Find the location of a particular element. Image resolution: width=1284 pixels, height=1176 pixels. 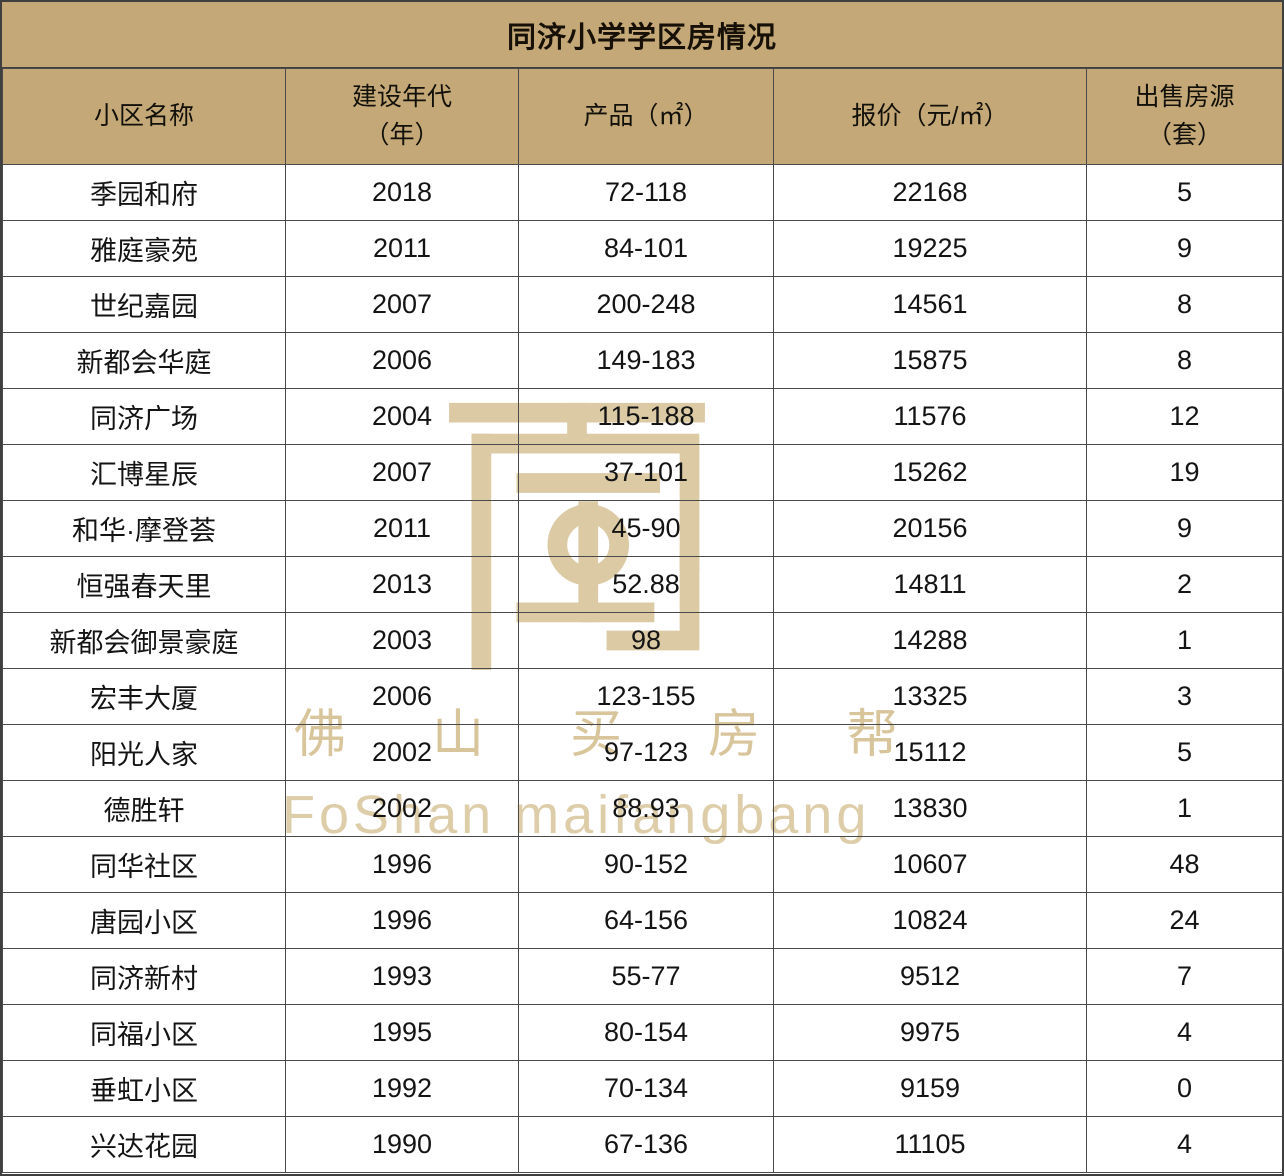

cell-price-per-sqm: 13830 is located at coordinates (930, 808).